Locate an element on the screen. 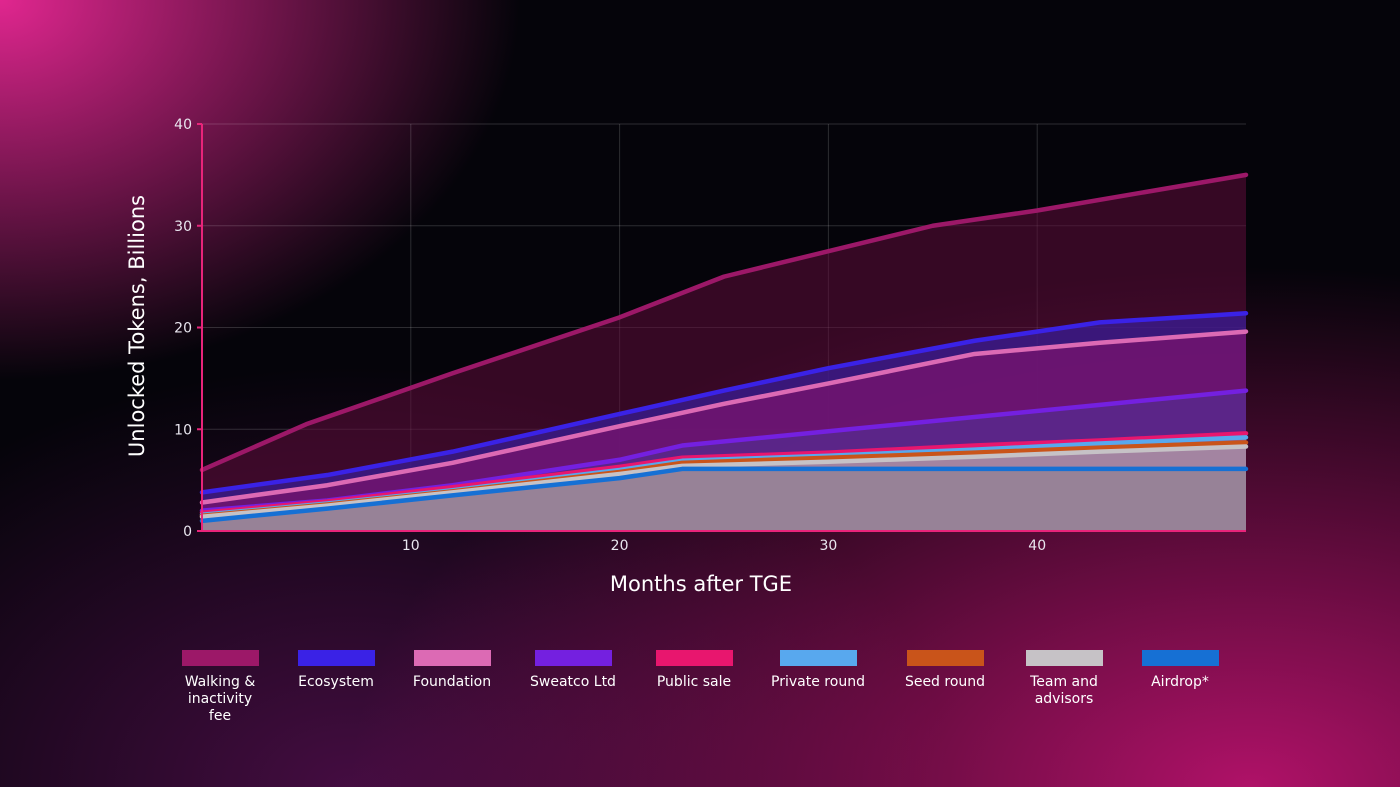  legend-item: Foundation is located at coordinates (452, 670).